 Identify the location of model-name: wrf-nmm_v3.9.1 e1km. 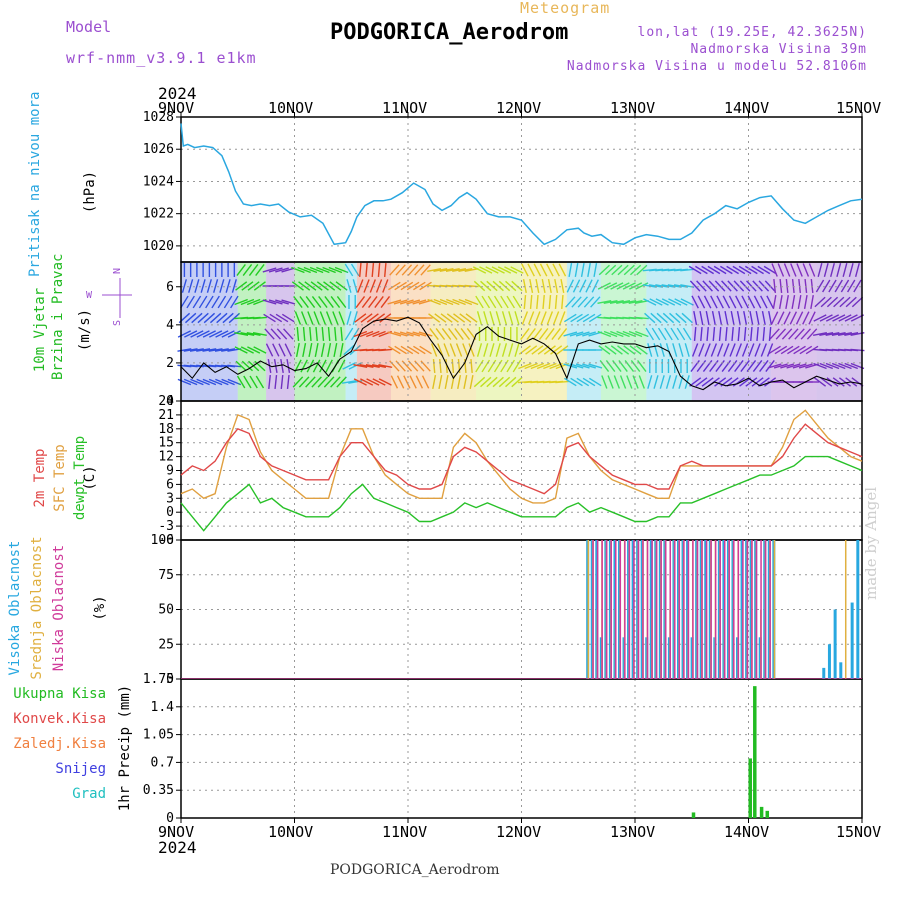
(161, 58).